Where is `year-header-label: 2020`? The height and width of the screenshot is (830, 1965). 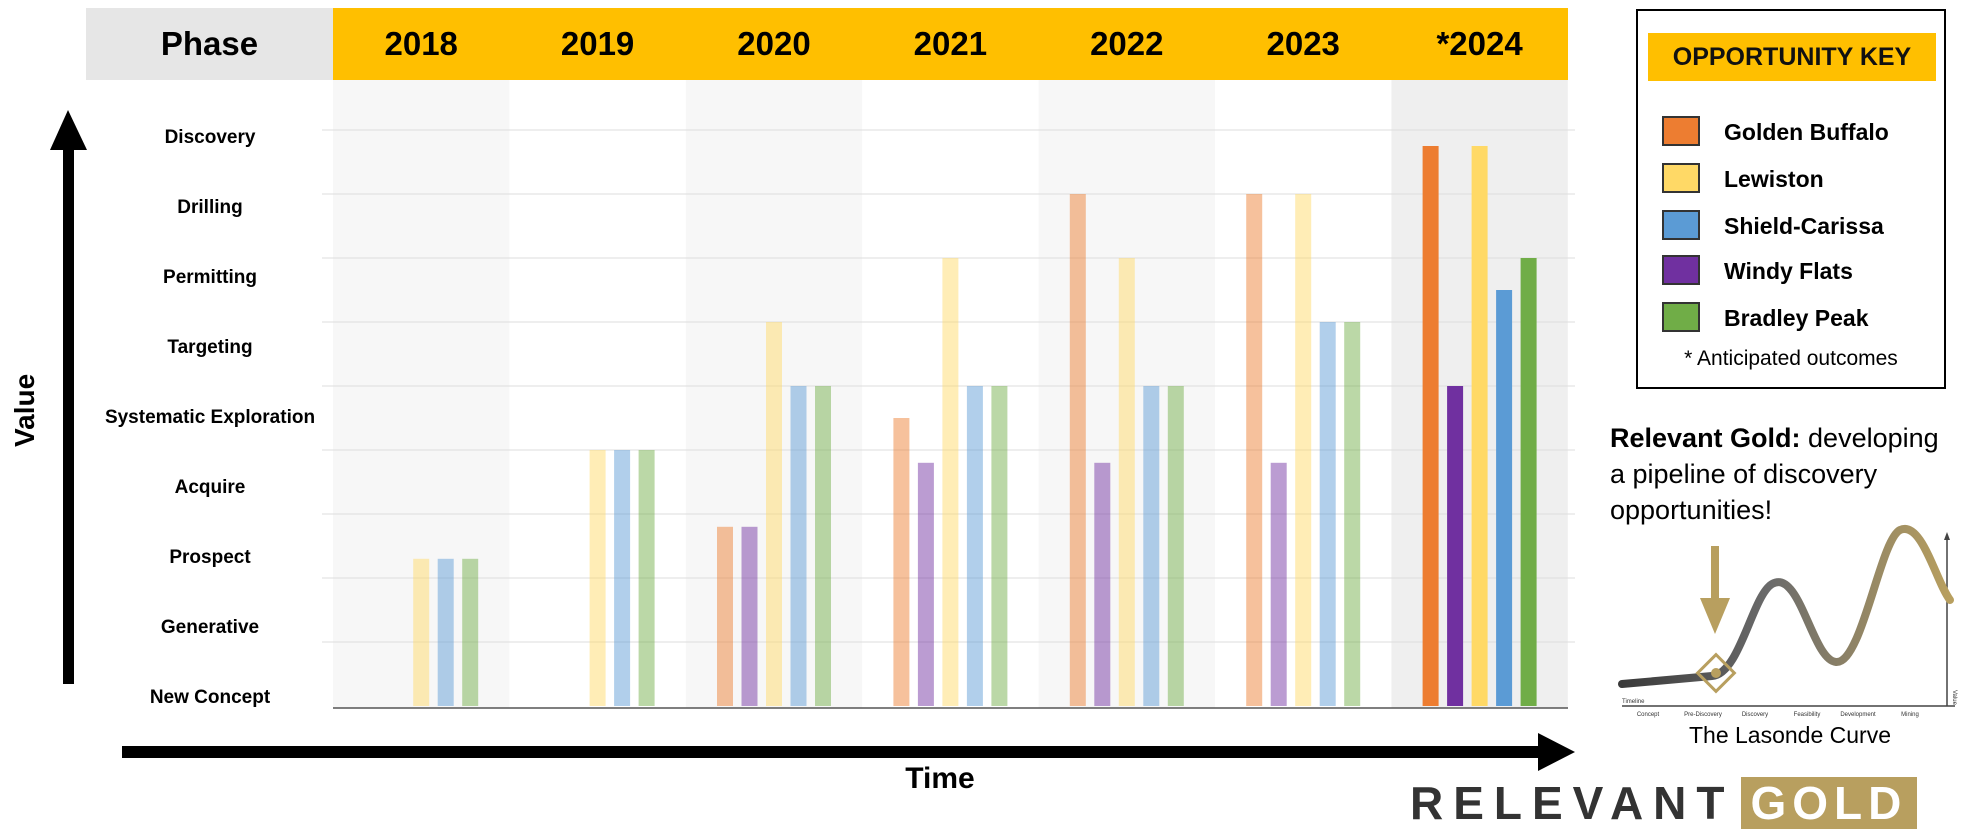
year-header-label: 2020 is located at coordinates (774, 43).